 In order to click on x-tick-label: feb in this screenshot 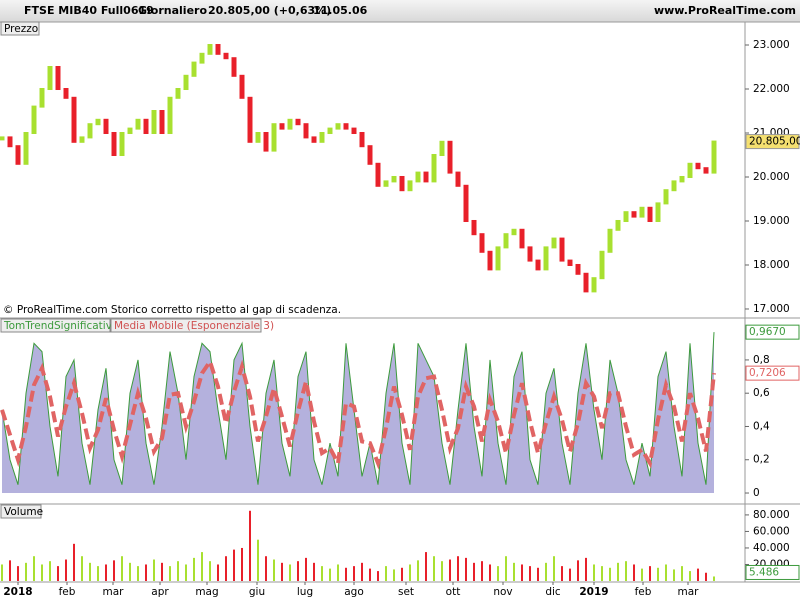, I will do `click(67, 592)`.